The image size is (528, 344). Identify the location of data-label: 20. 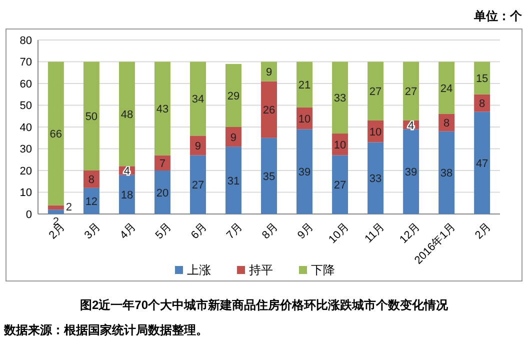
(162, 193).